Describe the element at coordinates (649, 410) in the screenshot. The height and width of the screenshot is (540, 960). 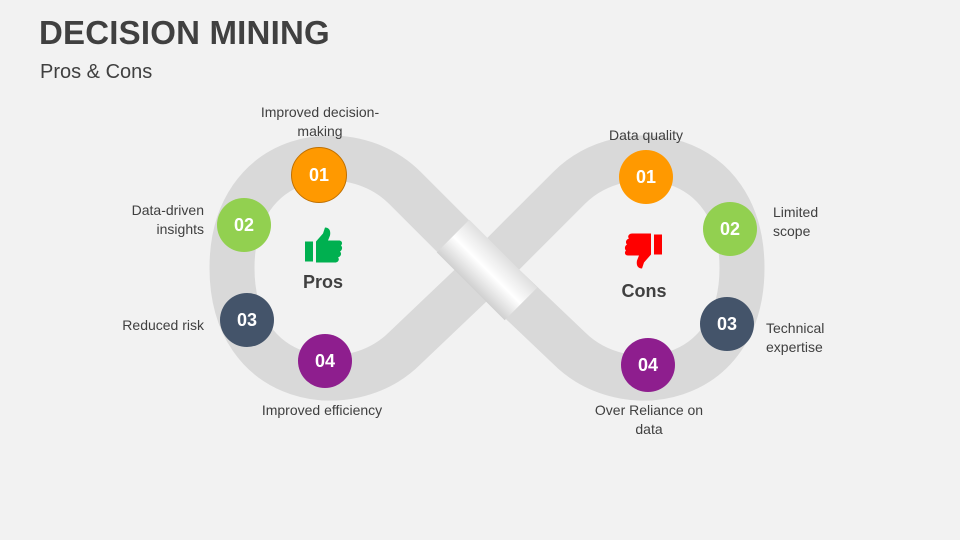
I see `label-line: Over Reliance on` at that location.